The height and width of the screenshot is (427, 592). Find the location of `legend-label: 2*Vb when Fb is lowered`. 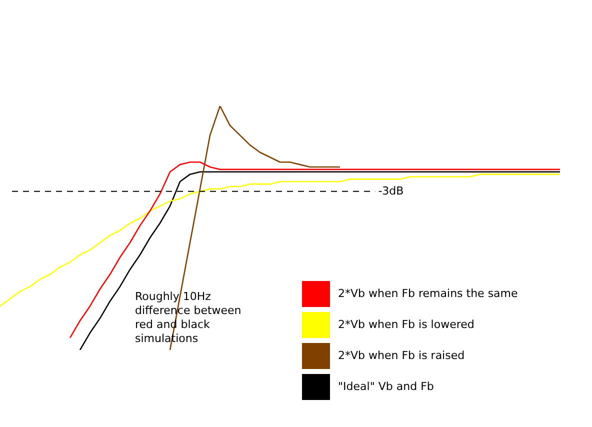

legend-label: 2*Vb when Fb is lowered is located at coordinates (406, 324).